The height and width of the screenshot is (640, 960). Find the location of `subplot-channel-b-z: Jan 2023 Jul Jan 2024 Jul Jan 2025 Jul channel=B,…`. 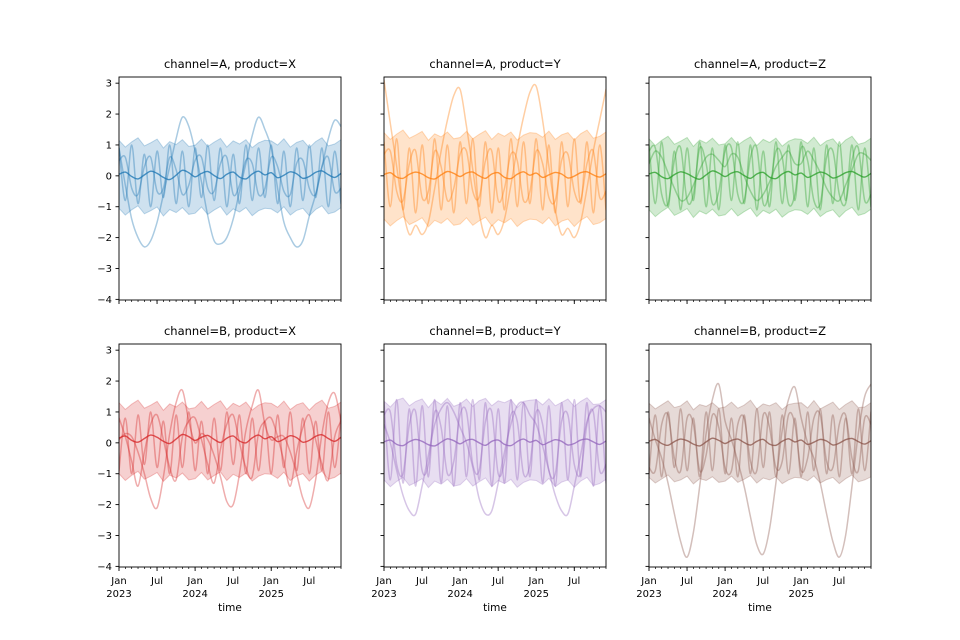

subplot-channel-b-z: Jan 2023 Jul Jan 2024 Jul Jan 2025 Jul channel=B,… is located at coordinates (754, 469).